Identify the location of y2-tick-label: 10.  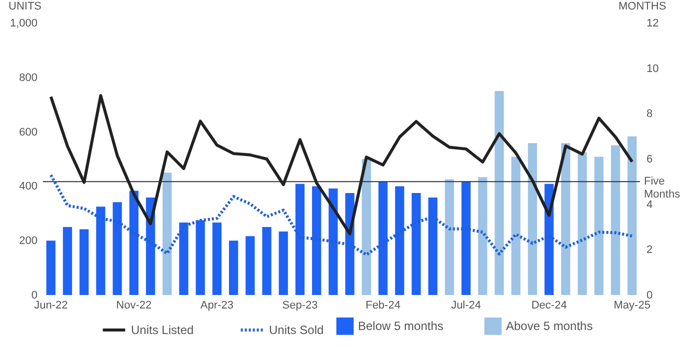
(652, 68).